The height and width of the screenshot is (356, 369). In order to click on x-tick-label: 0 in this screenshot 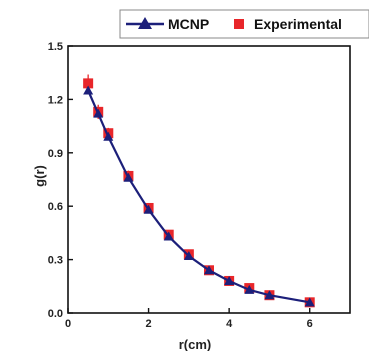, I will do `click(68, 324)`.